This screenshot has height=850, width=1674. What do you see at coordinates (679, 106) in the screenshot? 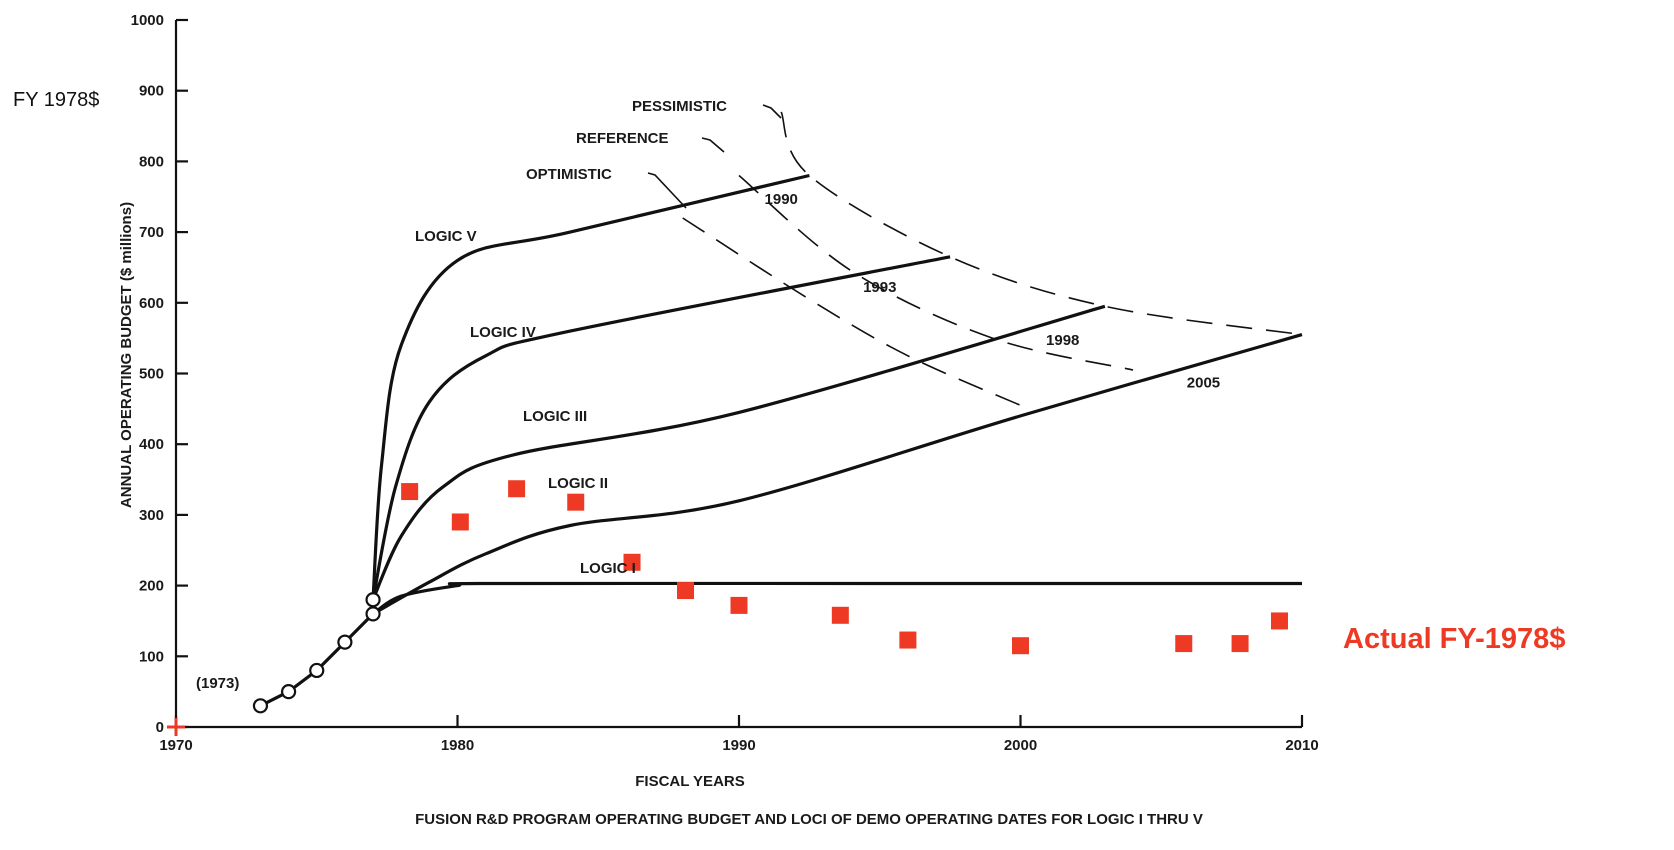
I see `label-pessimistic: PESSIMISTIC` at bounding box center [679, 106].